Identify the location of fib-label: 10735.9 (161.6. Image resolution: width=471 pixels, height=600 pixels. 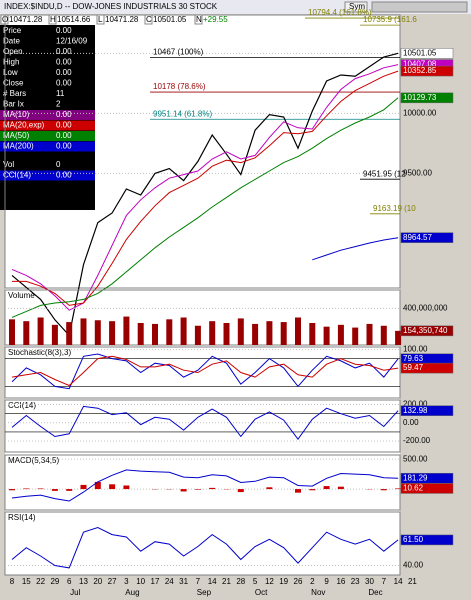
(390, 19).